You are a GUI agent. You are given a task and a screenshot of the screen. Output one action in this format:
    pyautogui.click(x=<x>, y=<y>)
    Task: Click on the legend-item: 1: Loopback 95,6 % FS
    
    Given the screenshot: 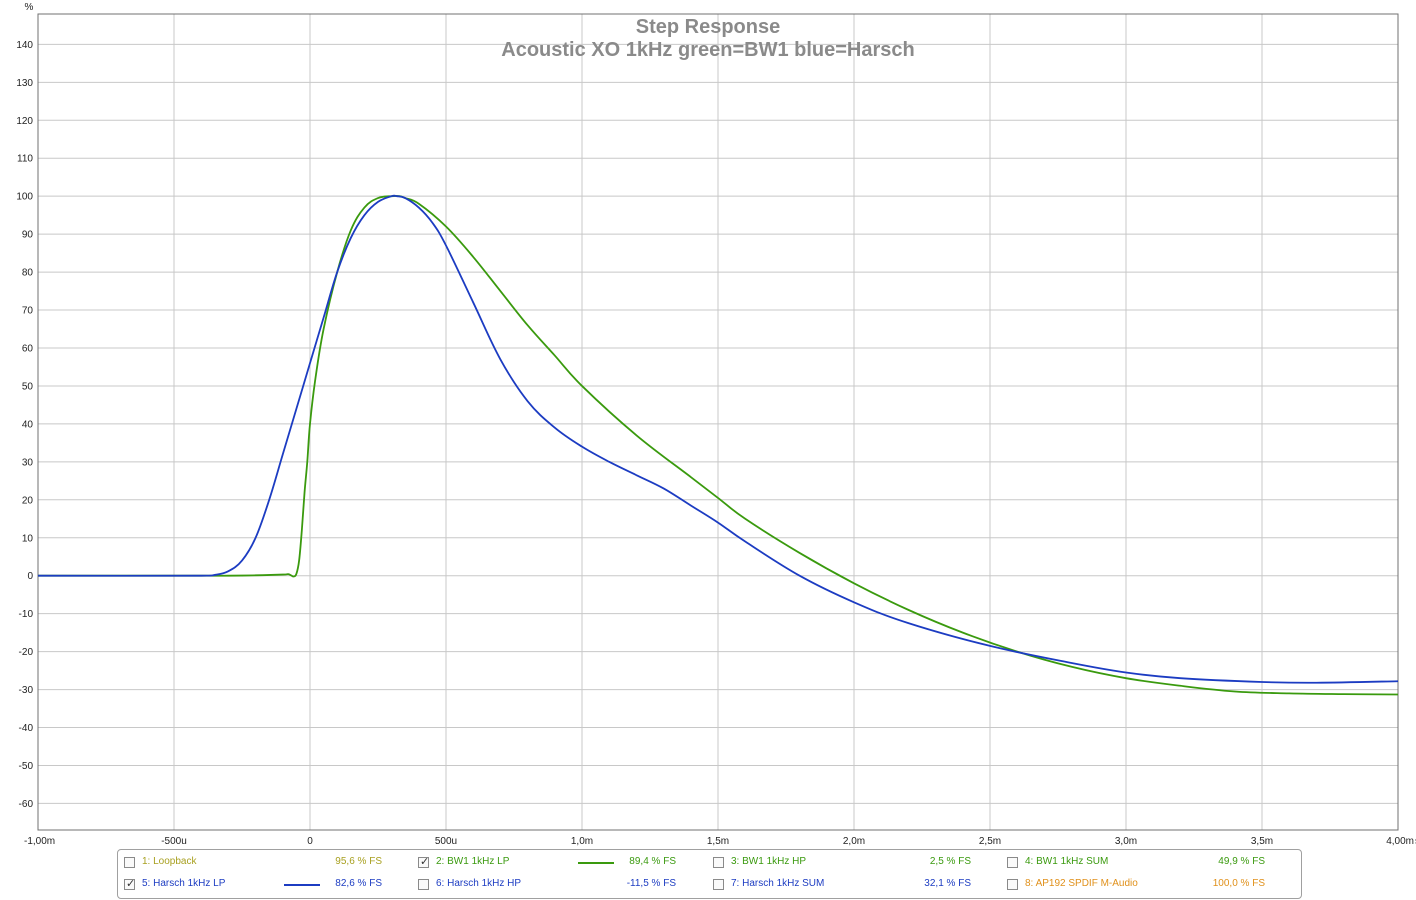 What is the action you would take?
    pyautogui.click(x=253, y=863)
    